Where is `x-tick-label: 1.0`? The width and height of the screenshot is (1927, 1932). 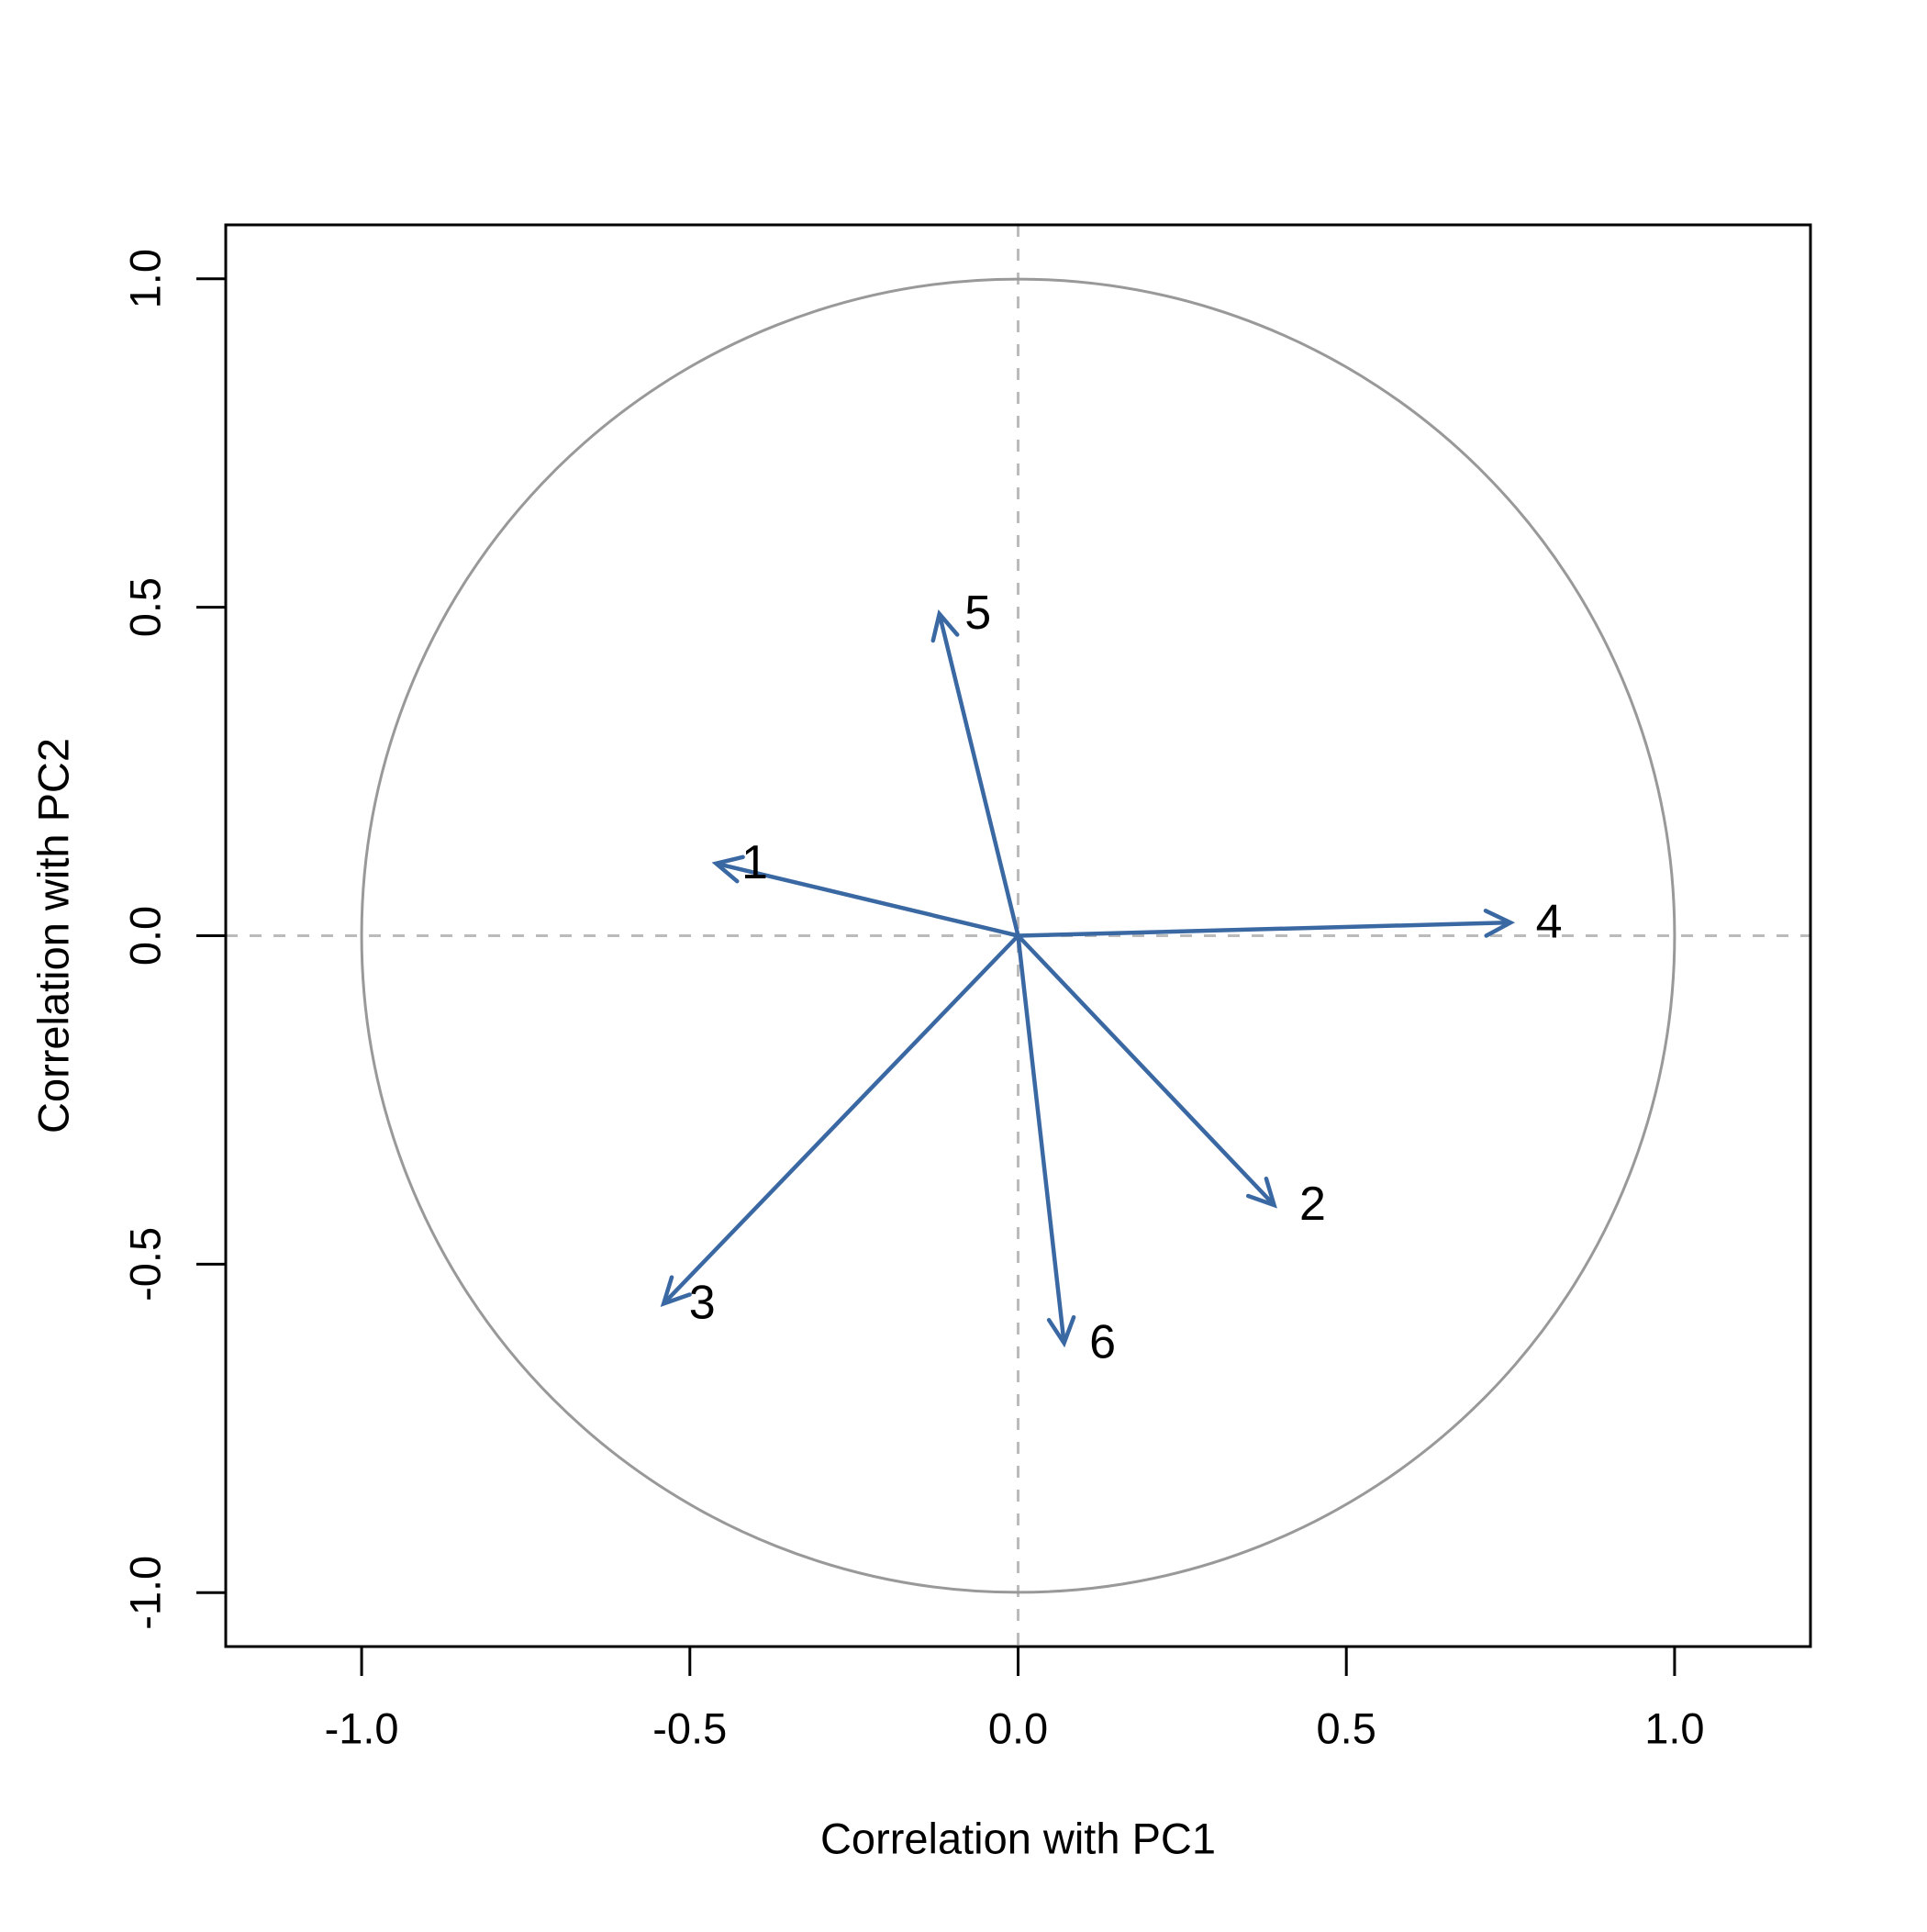
x-tick-label: 1.0 is located at coordinates (1674, 1727).